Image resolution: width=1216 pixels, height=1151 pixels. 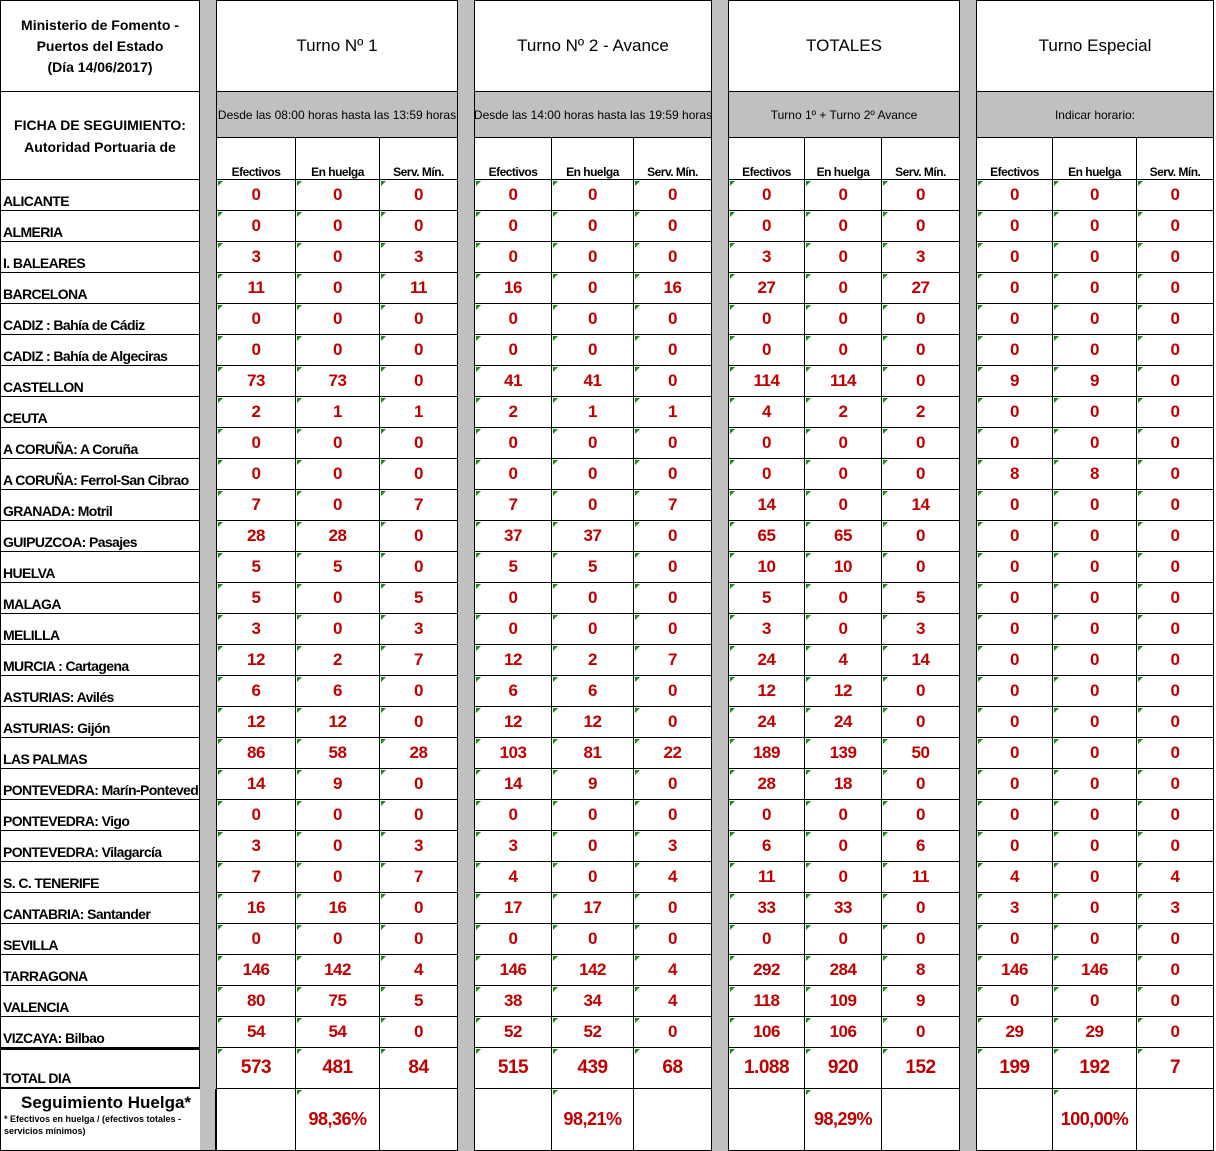 I want to click on cell-value: 292, so click(x=766, y=970).